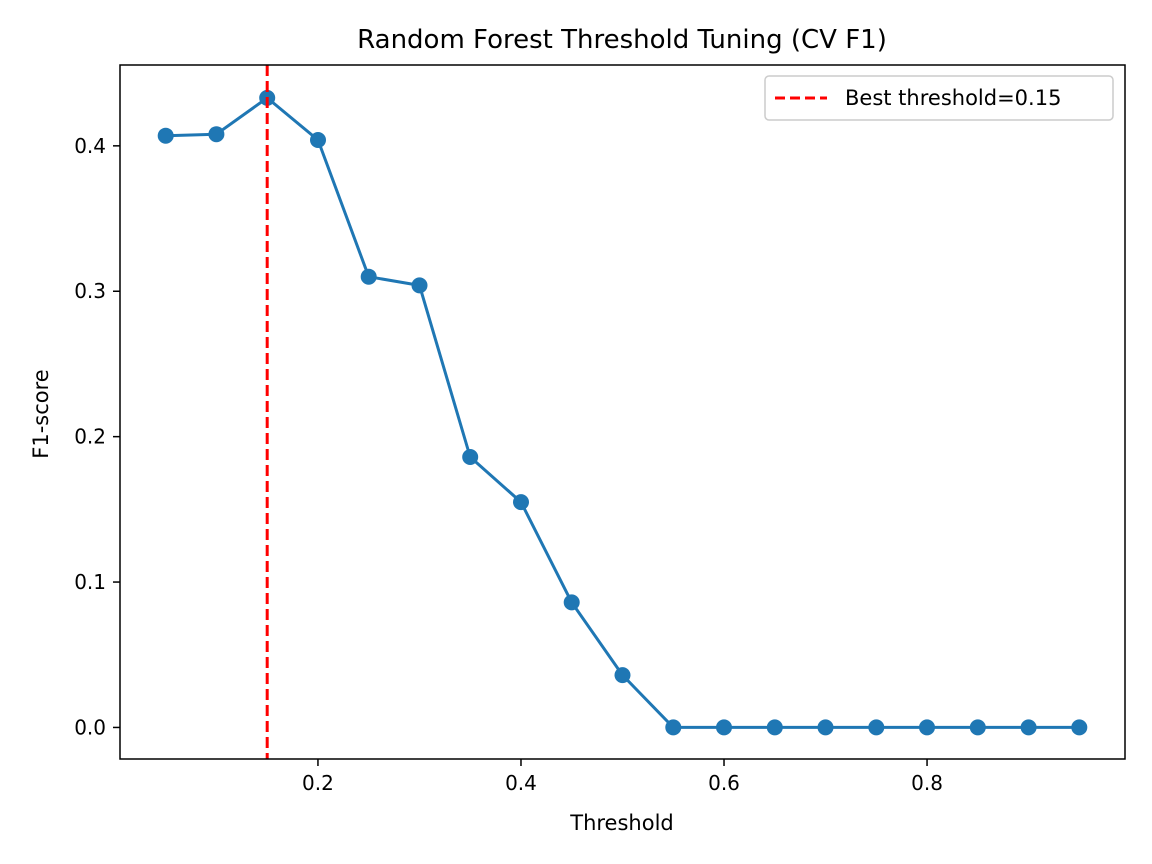  What do you see at coordinates (90, 727) in the screenshot?
I see `y-tick-label: 0.0` at bounding box center [90, 727].